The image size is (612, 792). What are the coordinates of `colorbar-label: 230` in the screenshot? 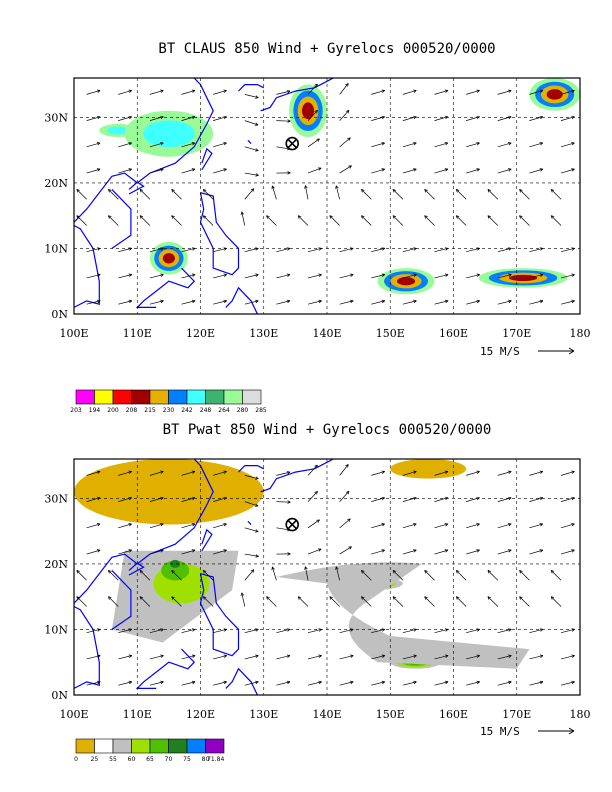 It's located at (169, 410).